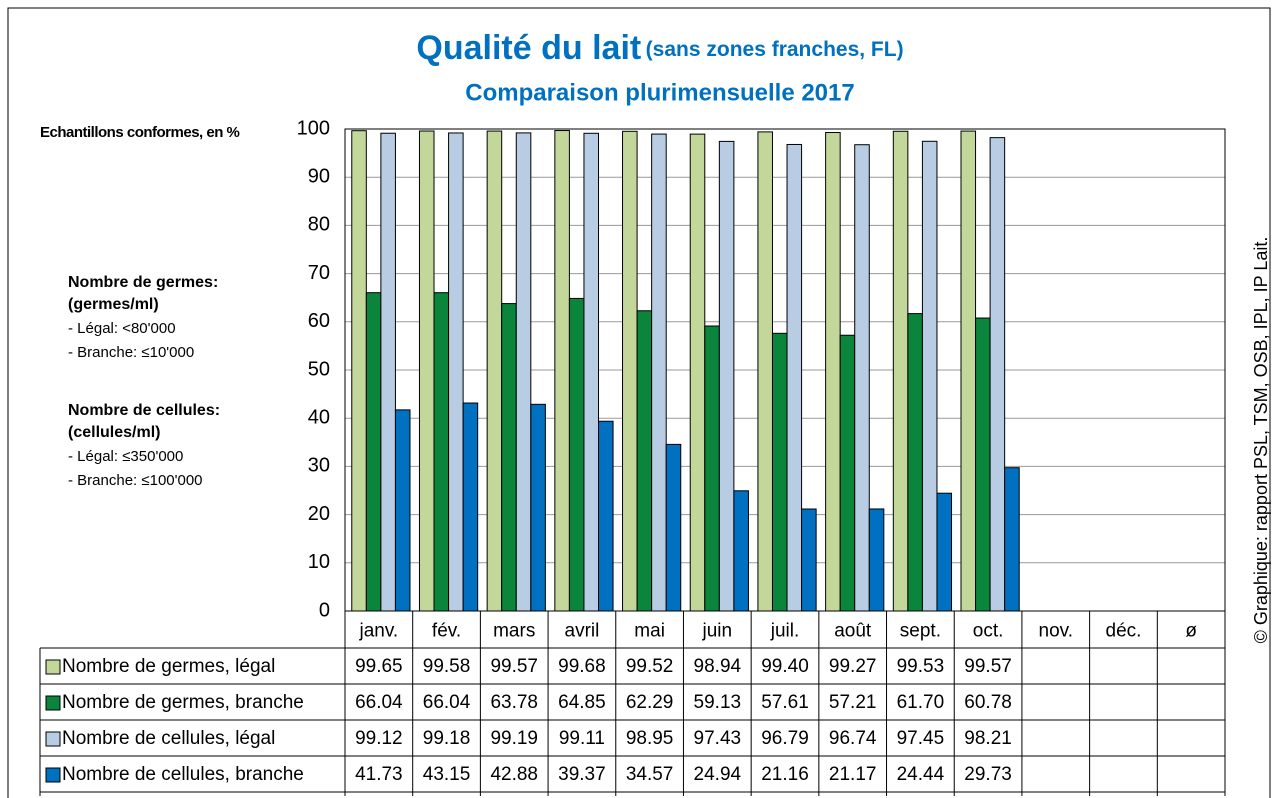 The width and height of the screenshot is (1272, 798). Describe the element at coordinates (168, 738) in the screenshot. I see `legend-label: Nombre de cellules, légal` at that location.